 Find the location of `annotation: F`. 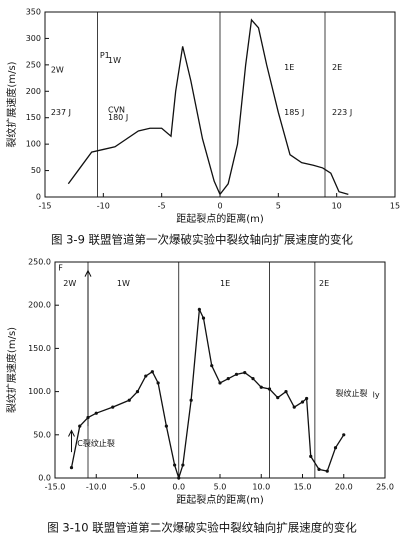

annotation: F is located at coordinates (60, 268).